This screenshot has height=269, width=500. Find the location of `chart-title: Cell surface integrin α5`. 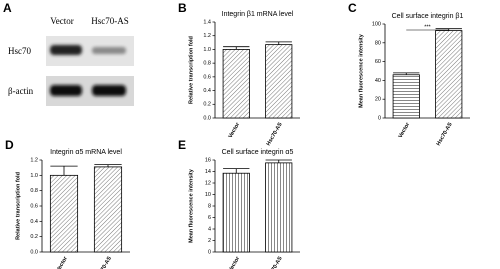

chart-title: Cell surface integrin α5 is located at coordinates (258, 152).